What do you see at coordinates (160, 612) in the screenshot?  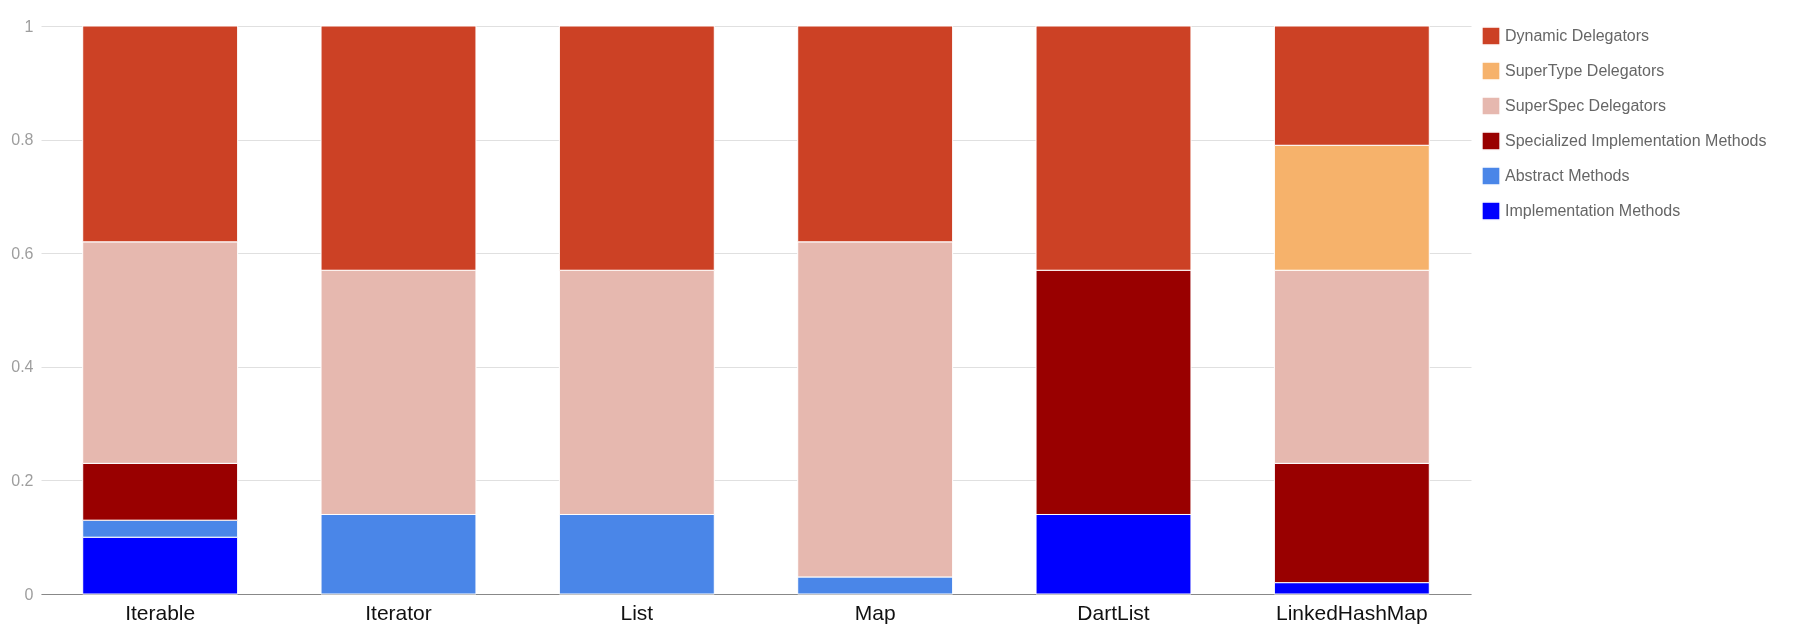 I see `x-tick-label: Iterable` at bounding box center [160, 612].